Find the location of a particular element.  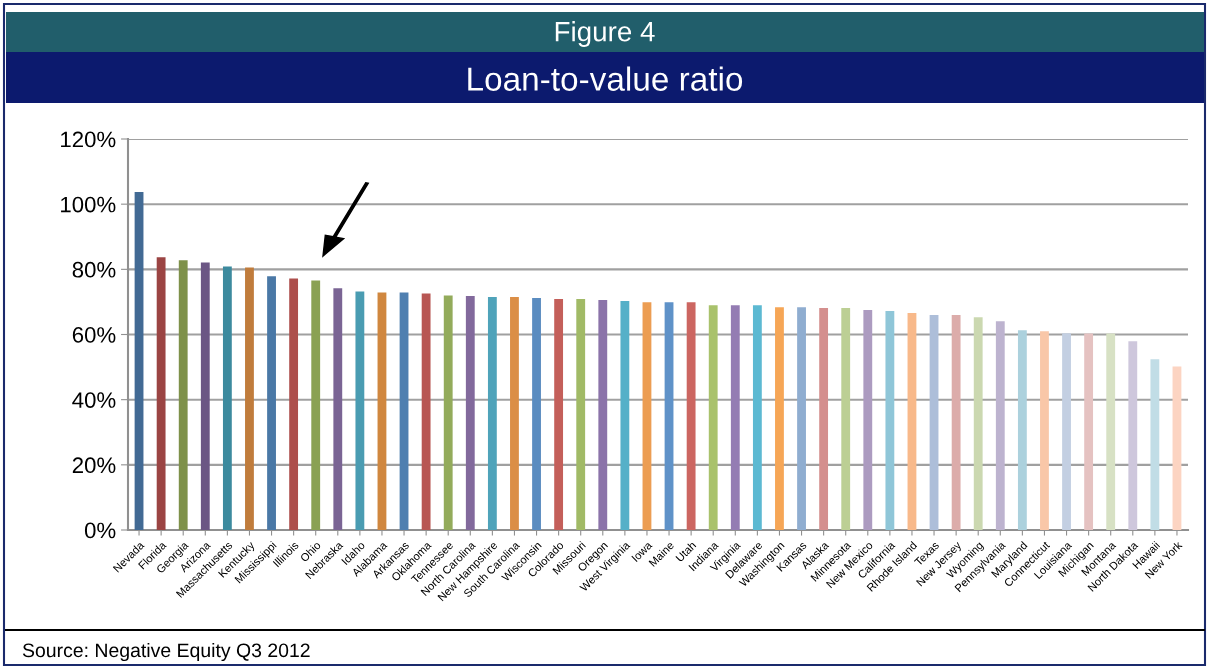

y-tick-label: 60% is located at coordinates (94, 335).